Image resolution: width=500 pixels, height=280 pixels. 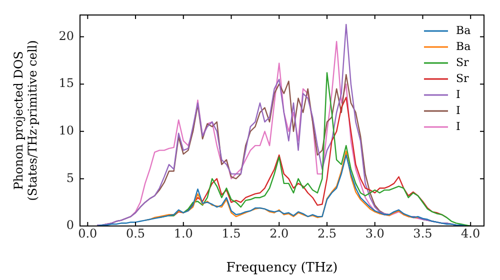 What do you see at coordinates (70, 177) in the screenshot?
I see `y-tick-label: 5` at bounding box center [70, 177].